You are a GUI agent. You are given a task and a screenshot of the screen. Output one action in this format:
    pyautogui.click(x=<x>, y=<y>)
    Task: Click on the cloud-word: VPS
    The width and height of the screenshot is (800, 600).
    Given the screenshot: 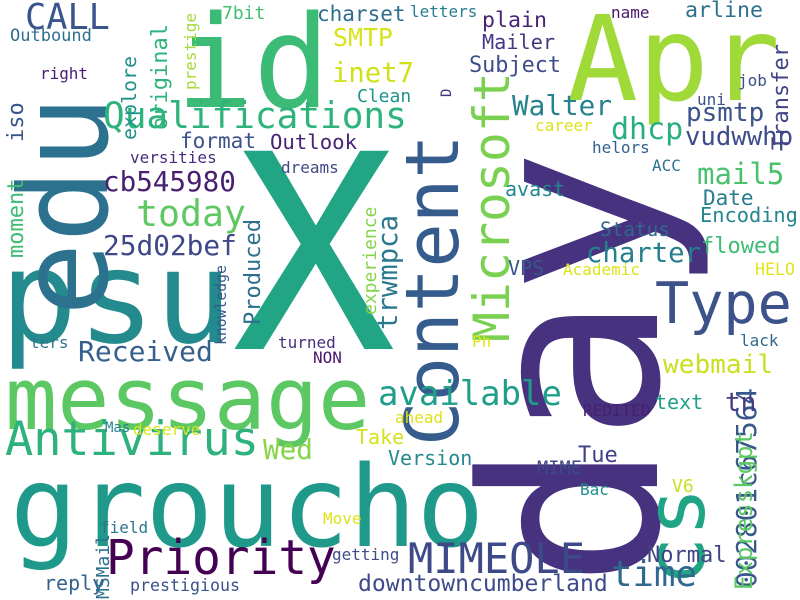 What is the action you would take?
    pyautogui.click(x=526, y=268)
    